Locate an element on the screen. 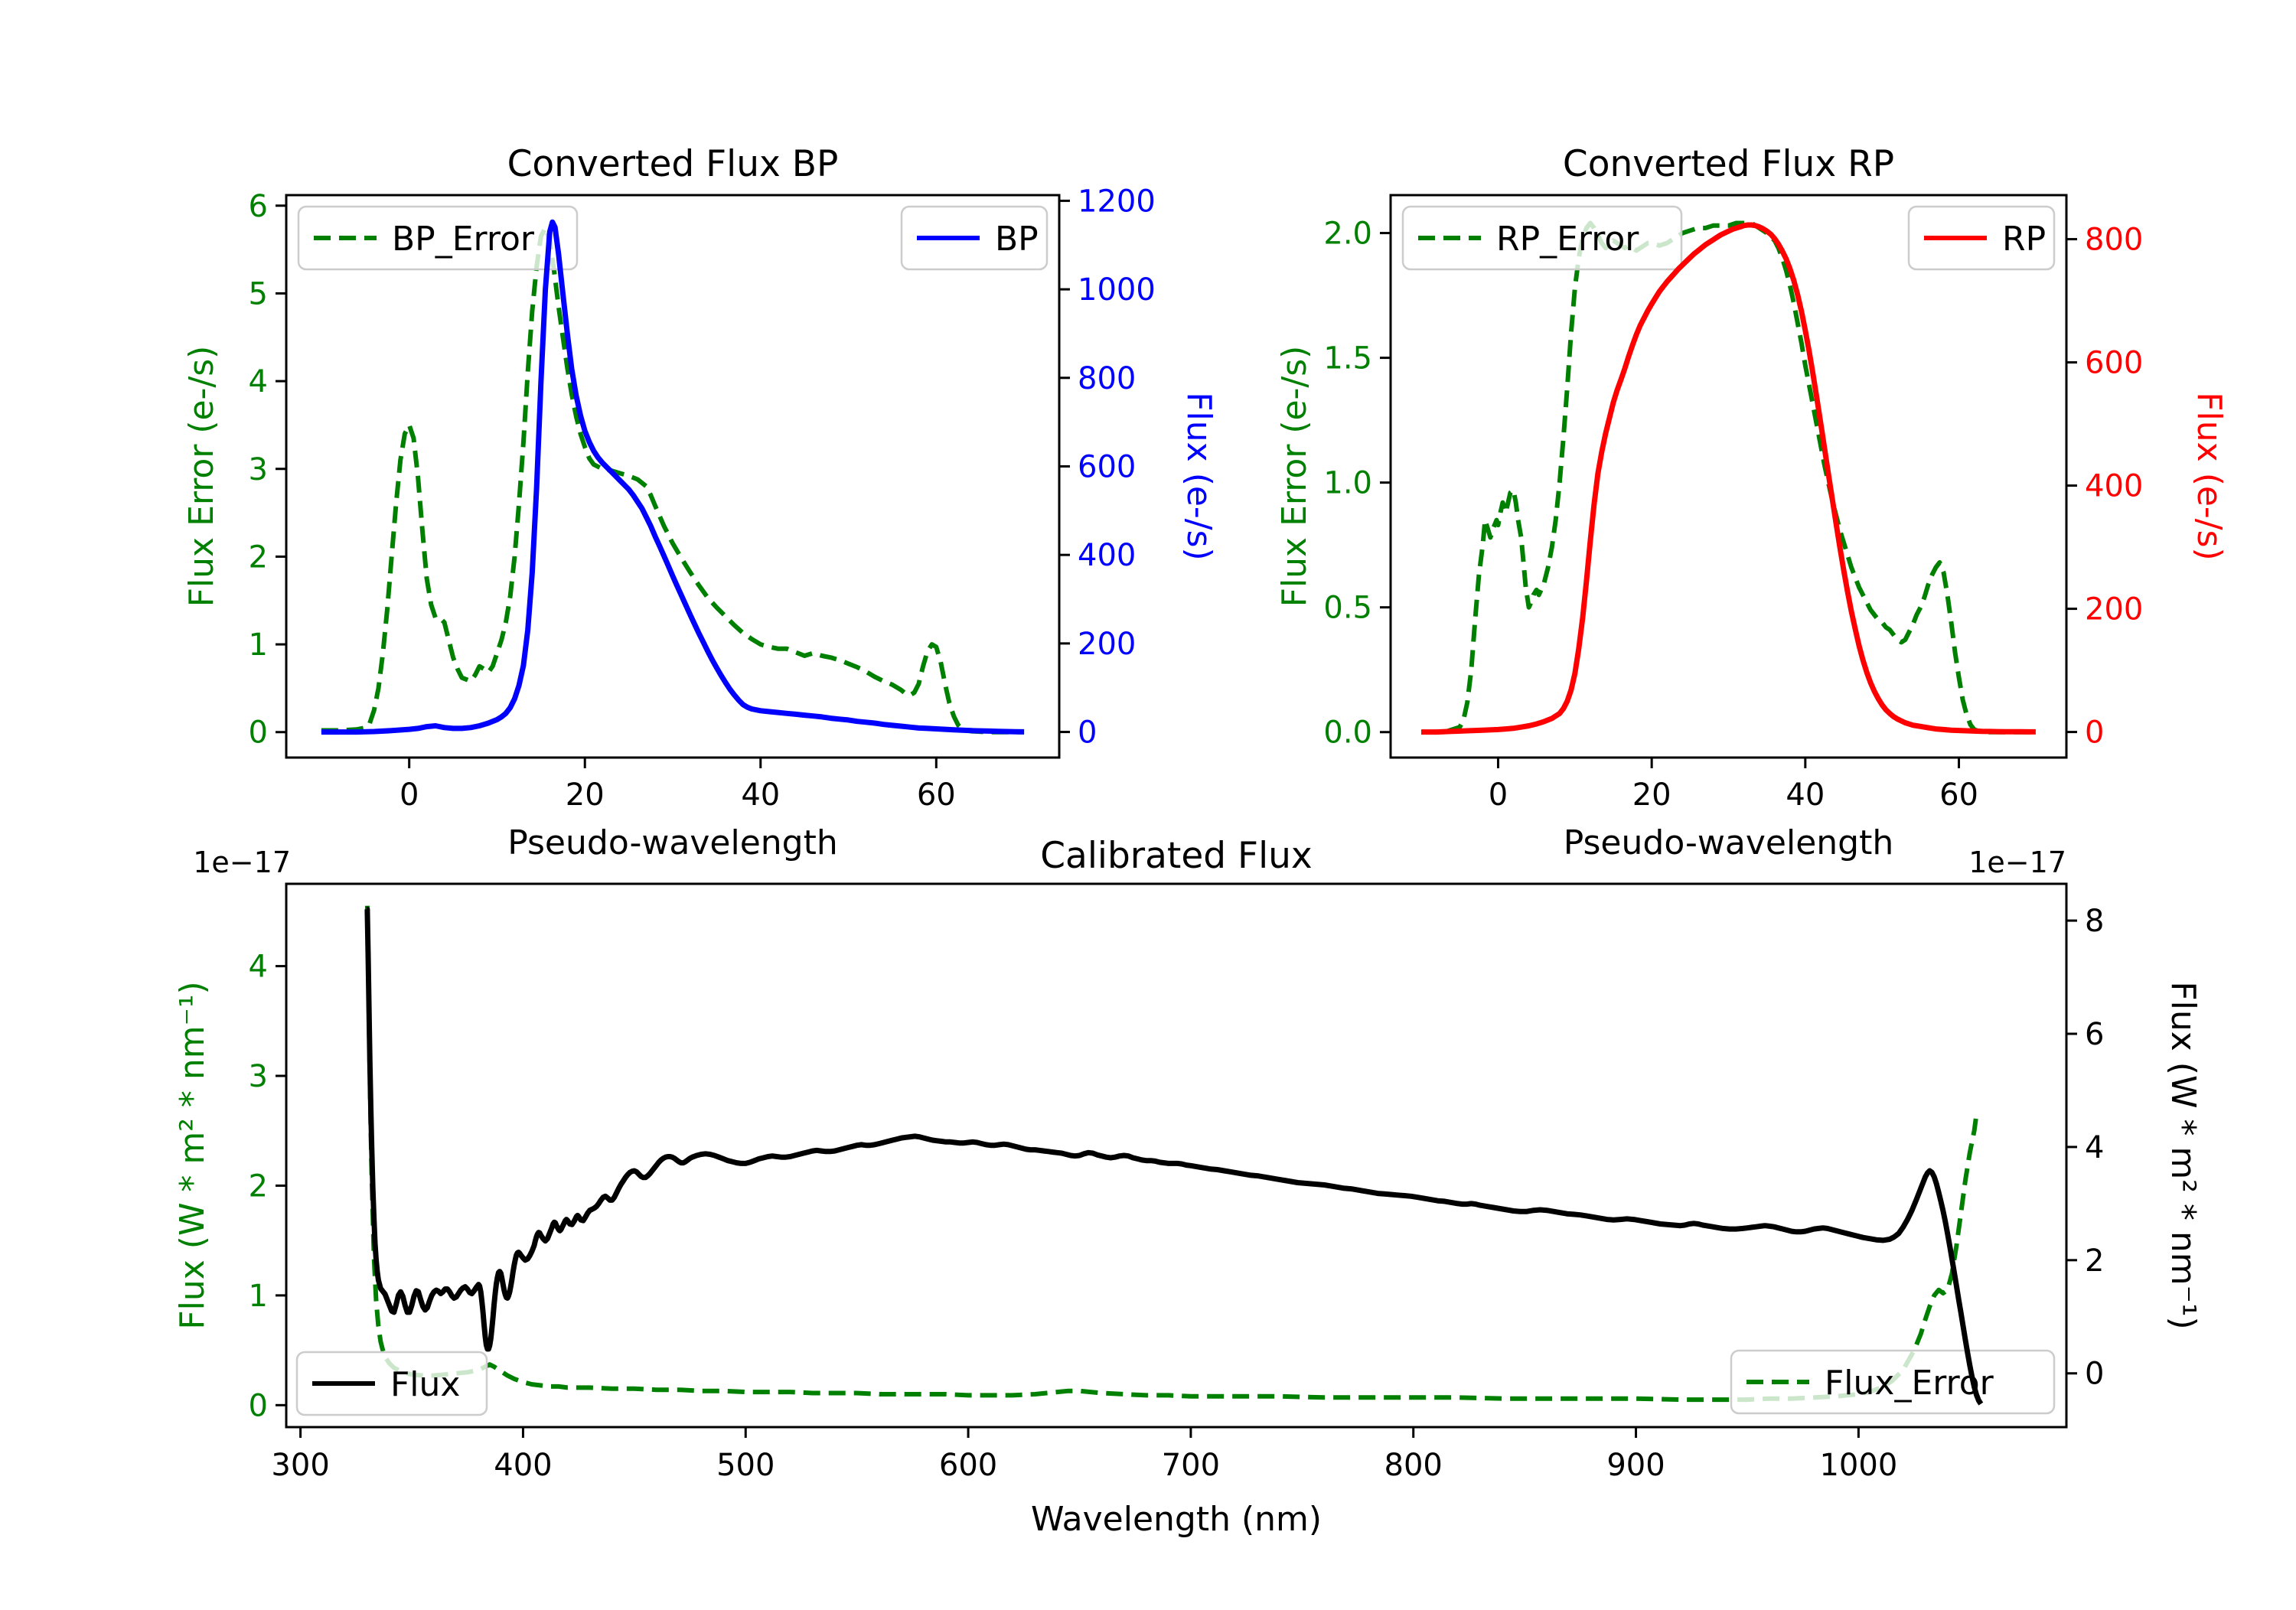 The image size is (2296, 1610). right-tick-label-cal: 2 is located at coordinates (2094, 1261).